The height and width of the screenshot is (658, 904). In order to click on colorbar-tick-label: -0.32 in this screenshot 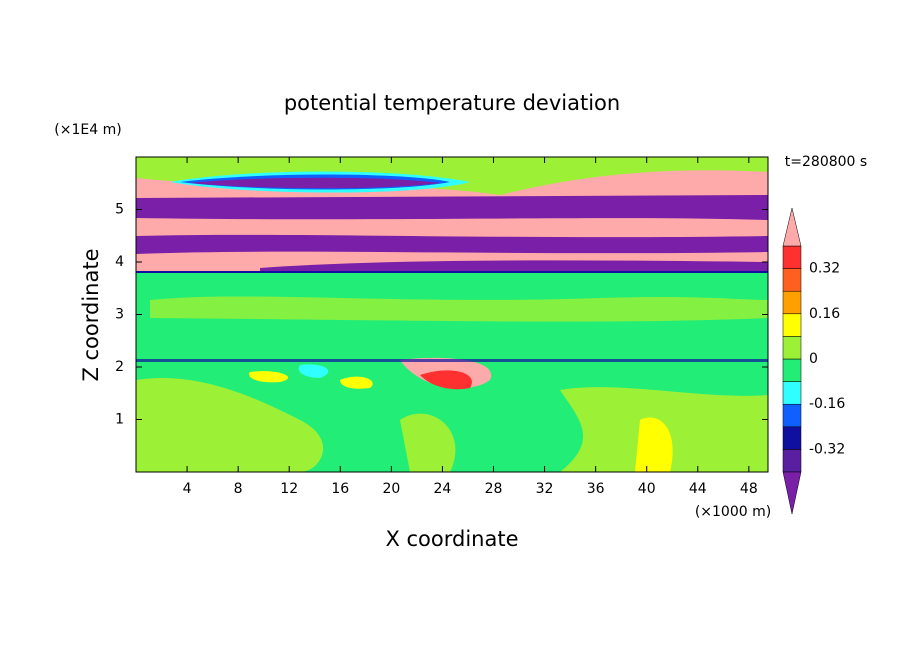, I will do `click(827, 449)`.